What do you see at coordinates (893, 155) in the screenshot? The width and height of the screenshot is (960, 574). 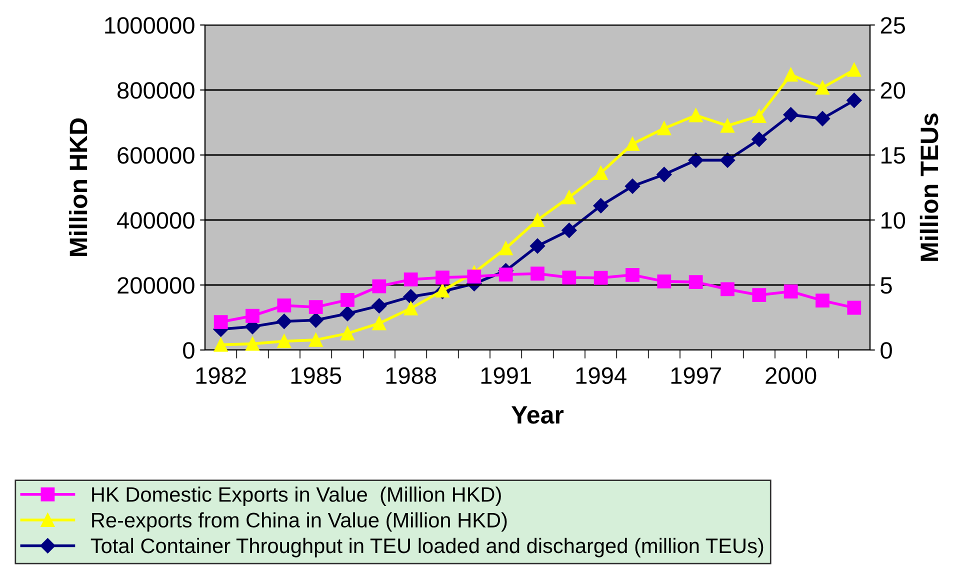 I see `y2-tick-label: 15` at bounding box center [893, 155].